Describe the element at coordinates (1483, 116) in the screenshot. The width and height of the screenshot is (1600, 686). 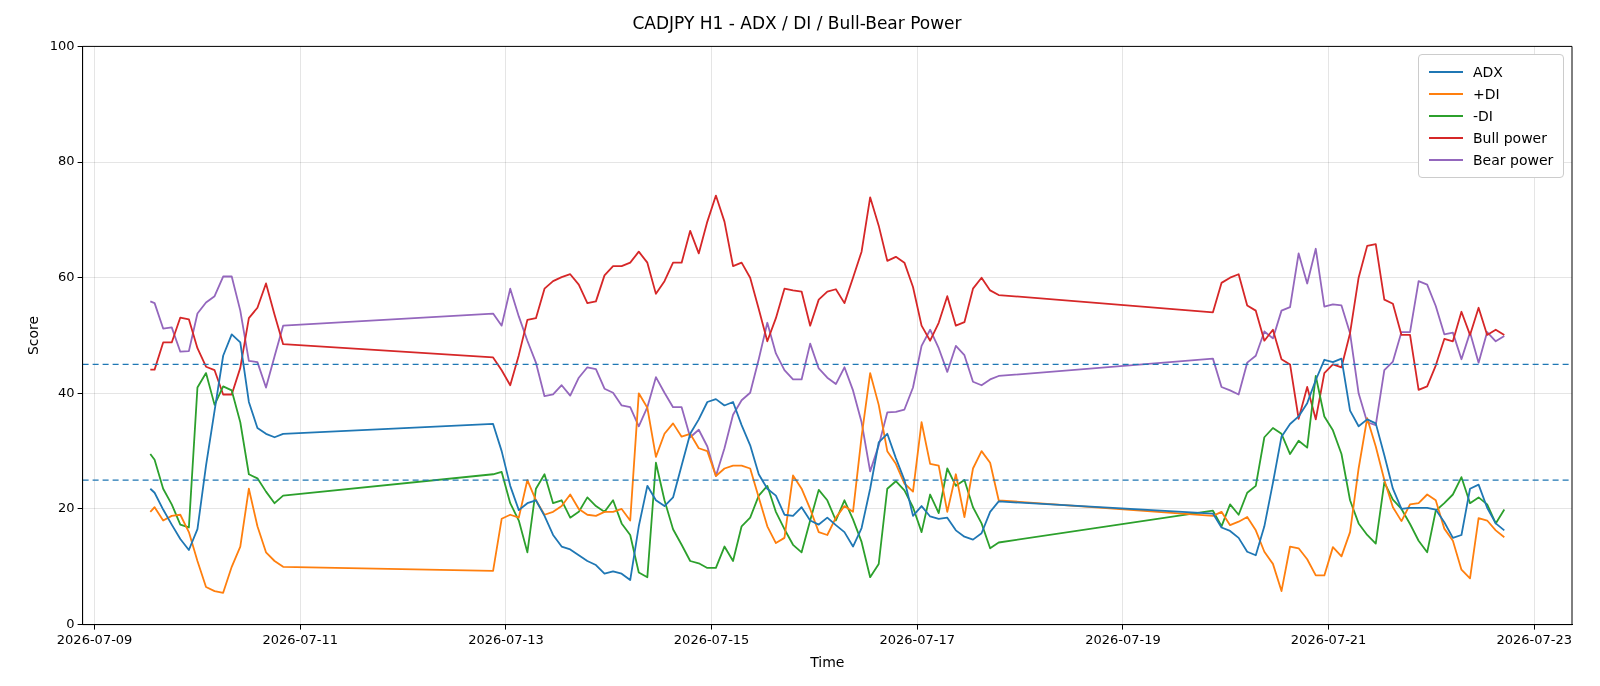
I see `legend-label: -DI` at that location.